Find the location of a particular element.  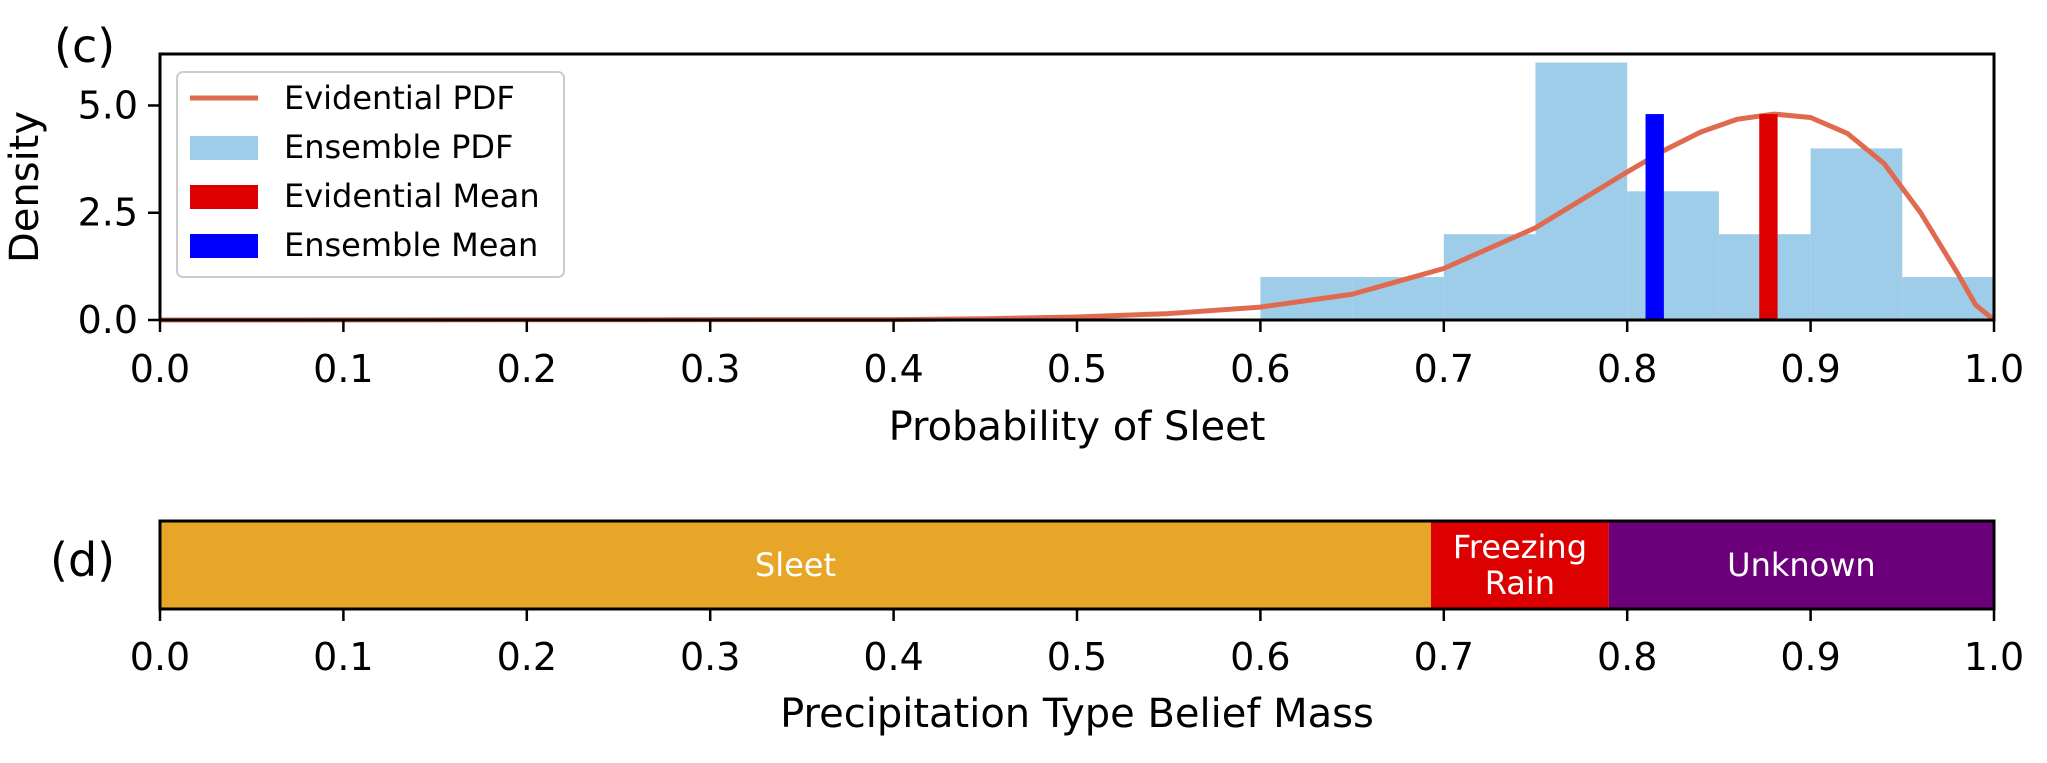

y-tick-label-c: 5.0 is located at coordinates (108, 105).